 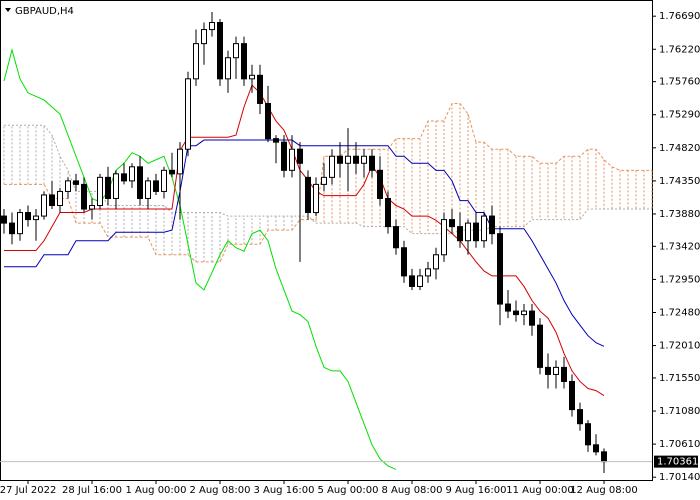 I want to click on x-tick-label: 12 Aug 08:00, so click(x=603, y=490).